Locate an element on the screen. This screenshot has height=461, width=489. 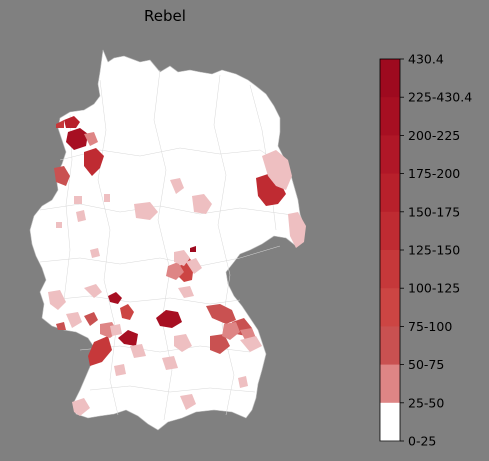
colorbar-tick-label: 75-100 is located at coordinates (430, 326).